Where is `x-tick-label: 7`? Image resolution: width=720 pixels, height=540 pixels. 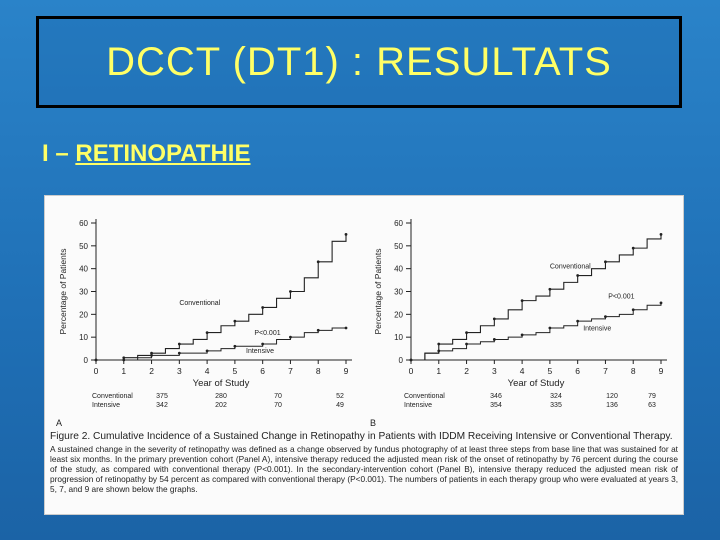 x-tick-label: 7 is located at coordinates (290, 371).